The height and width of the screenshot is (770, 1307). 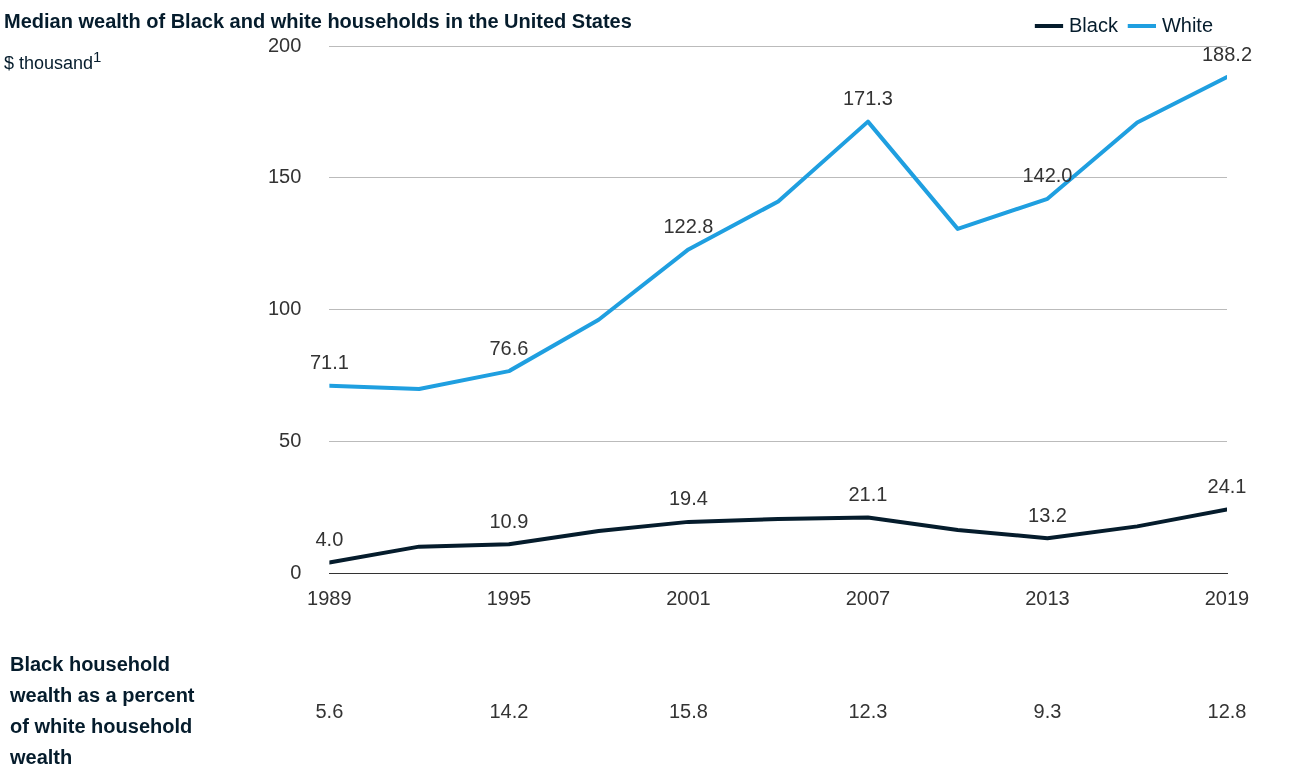 I want to click on text: Black household wealth as a percent of white household wealth, so click(x=102, y=710).